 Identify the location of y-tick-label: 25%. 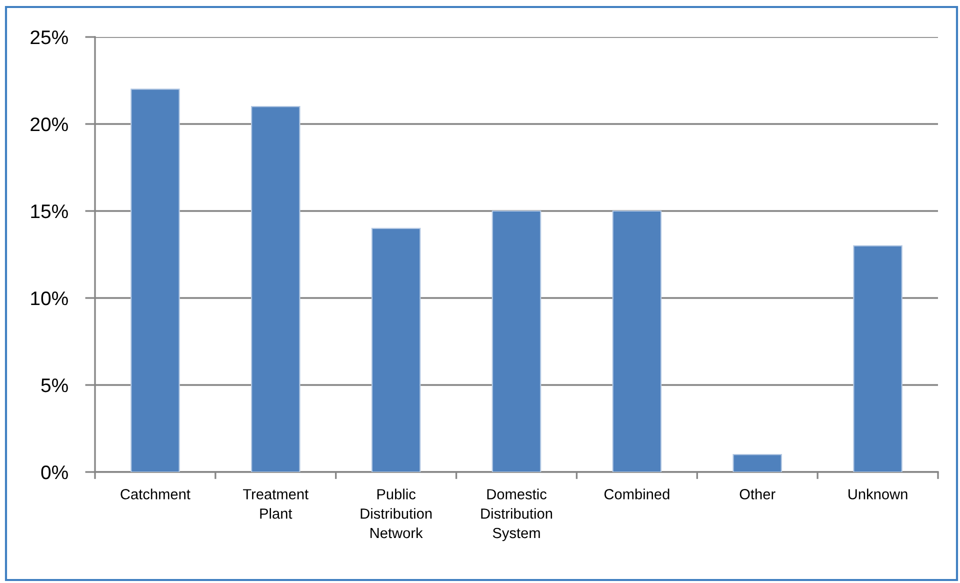
(49, 37).